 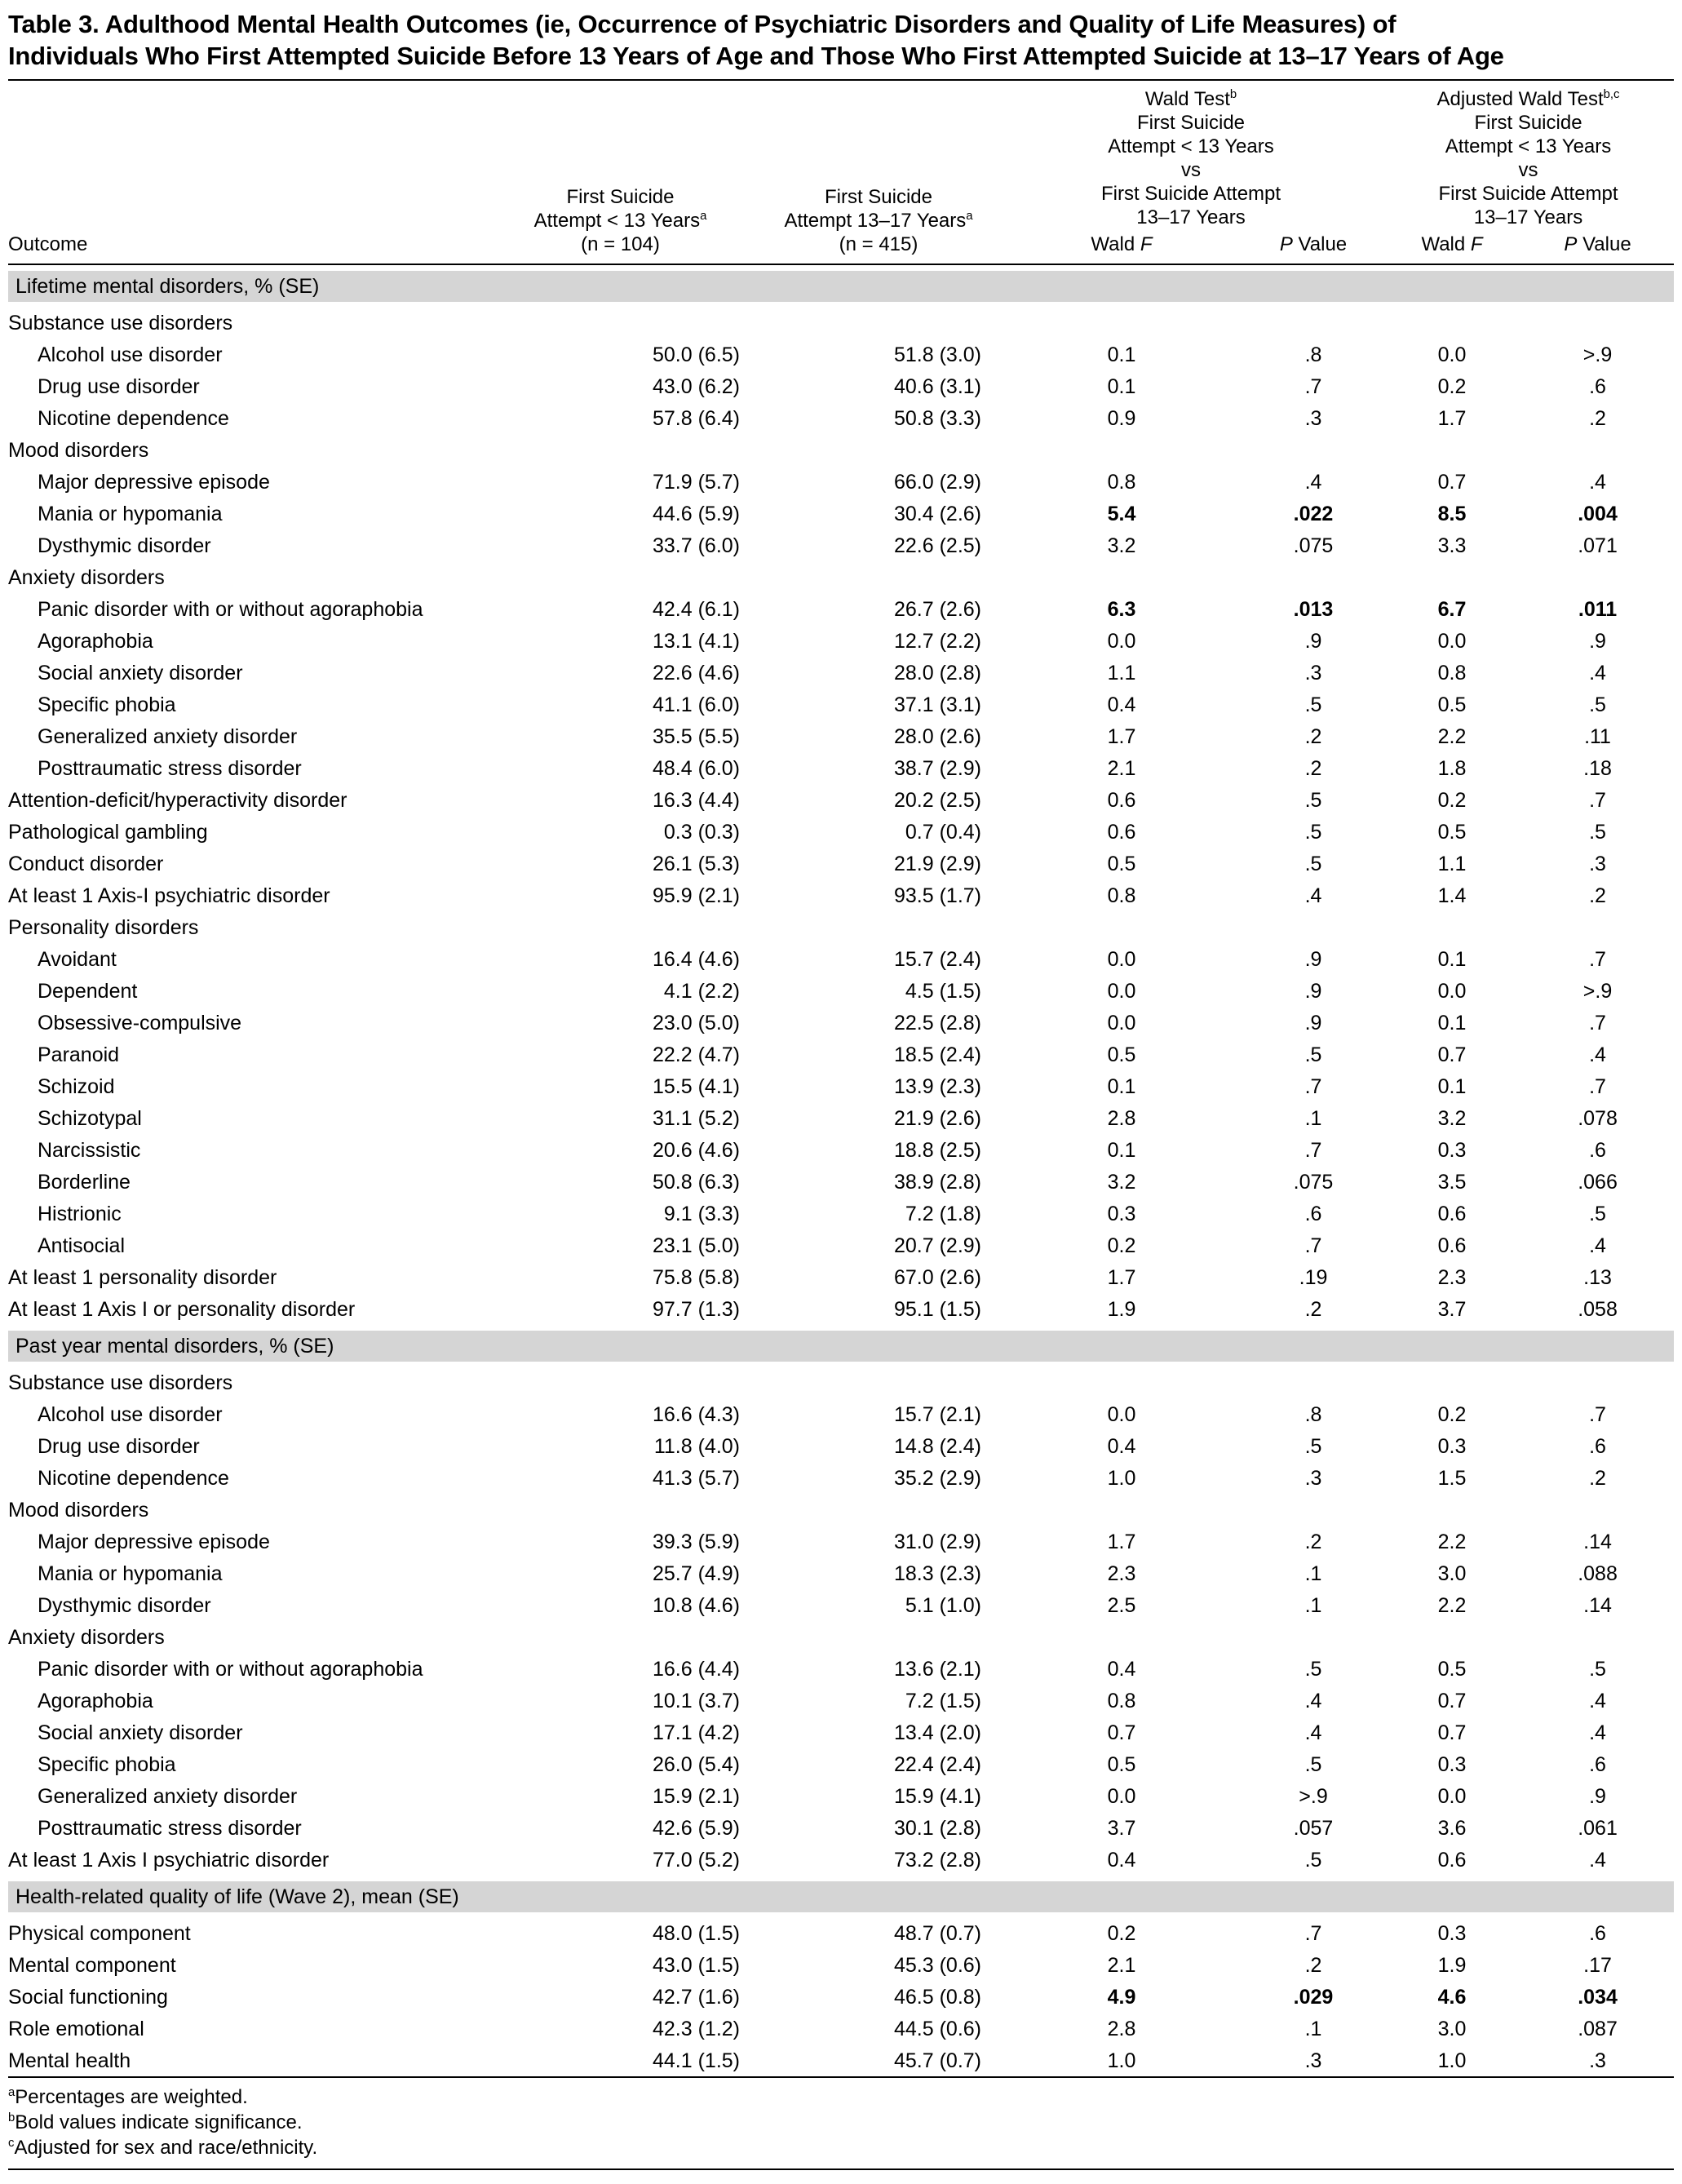 What do you see at coordinates (1528, 170) in the screenshot?
I see `header-line: vs` at bounding box center [1528, 170].